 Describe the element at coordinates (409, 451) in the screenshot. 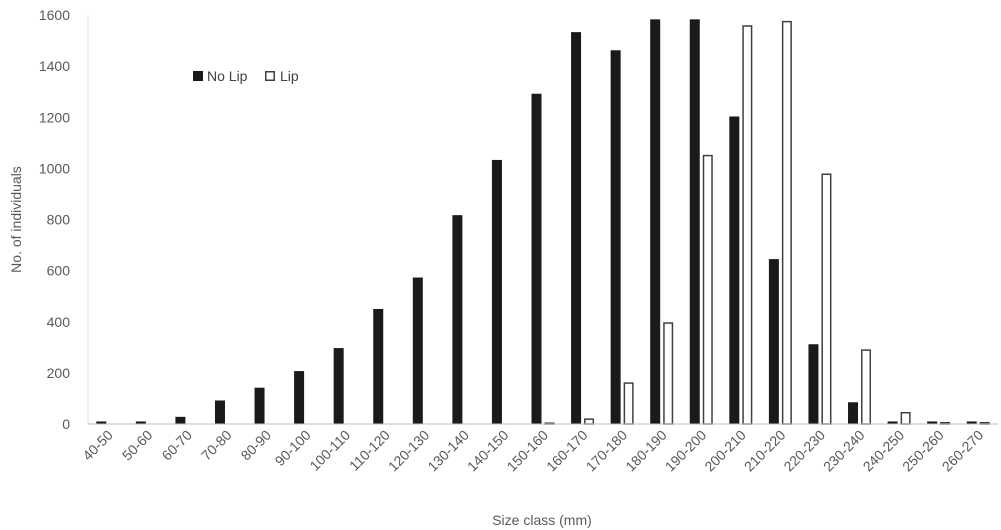

I see `x-tick-label: 120-130` at that location.